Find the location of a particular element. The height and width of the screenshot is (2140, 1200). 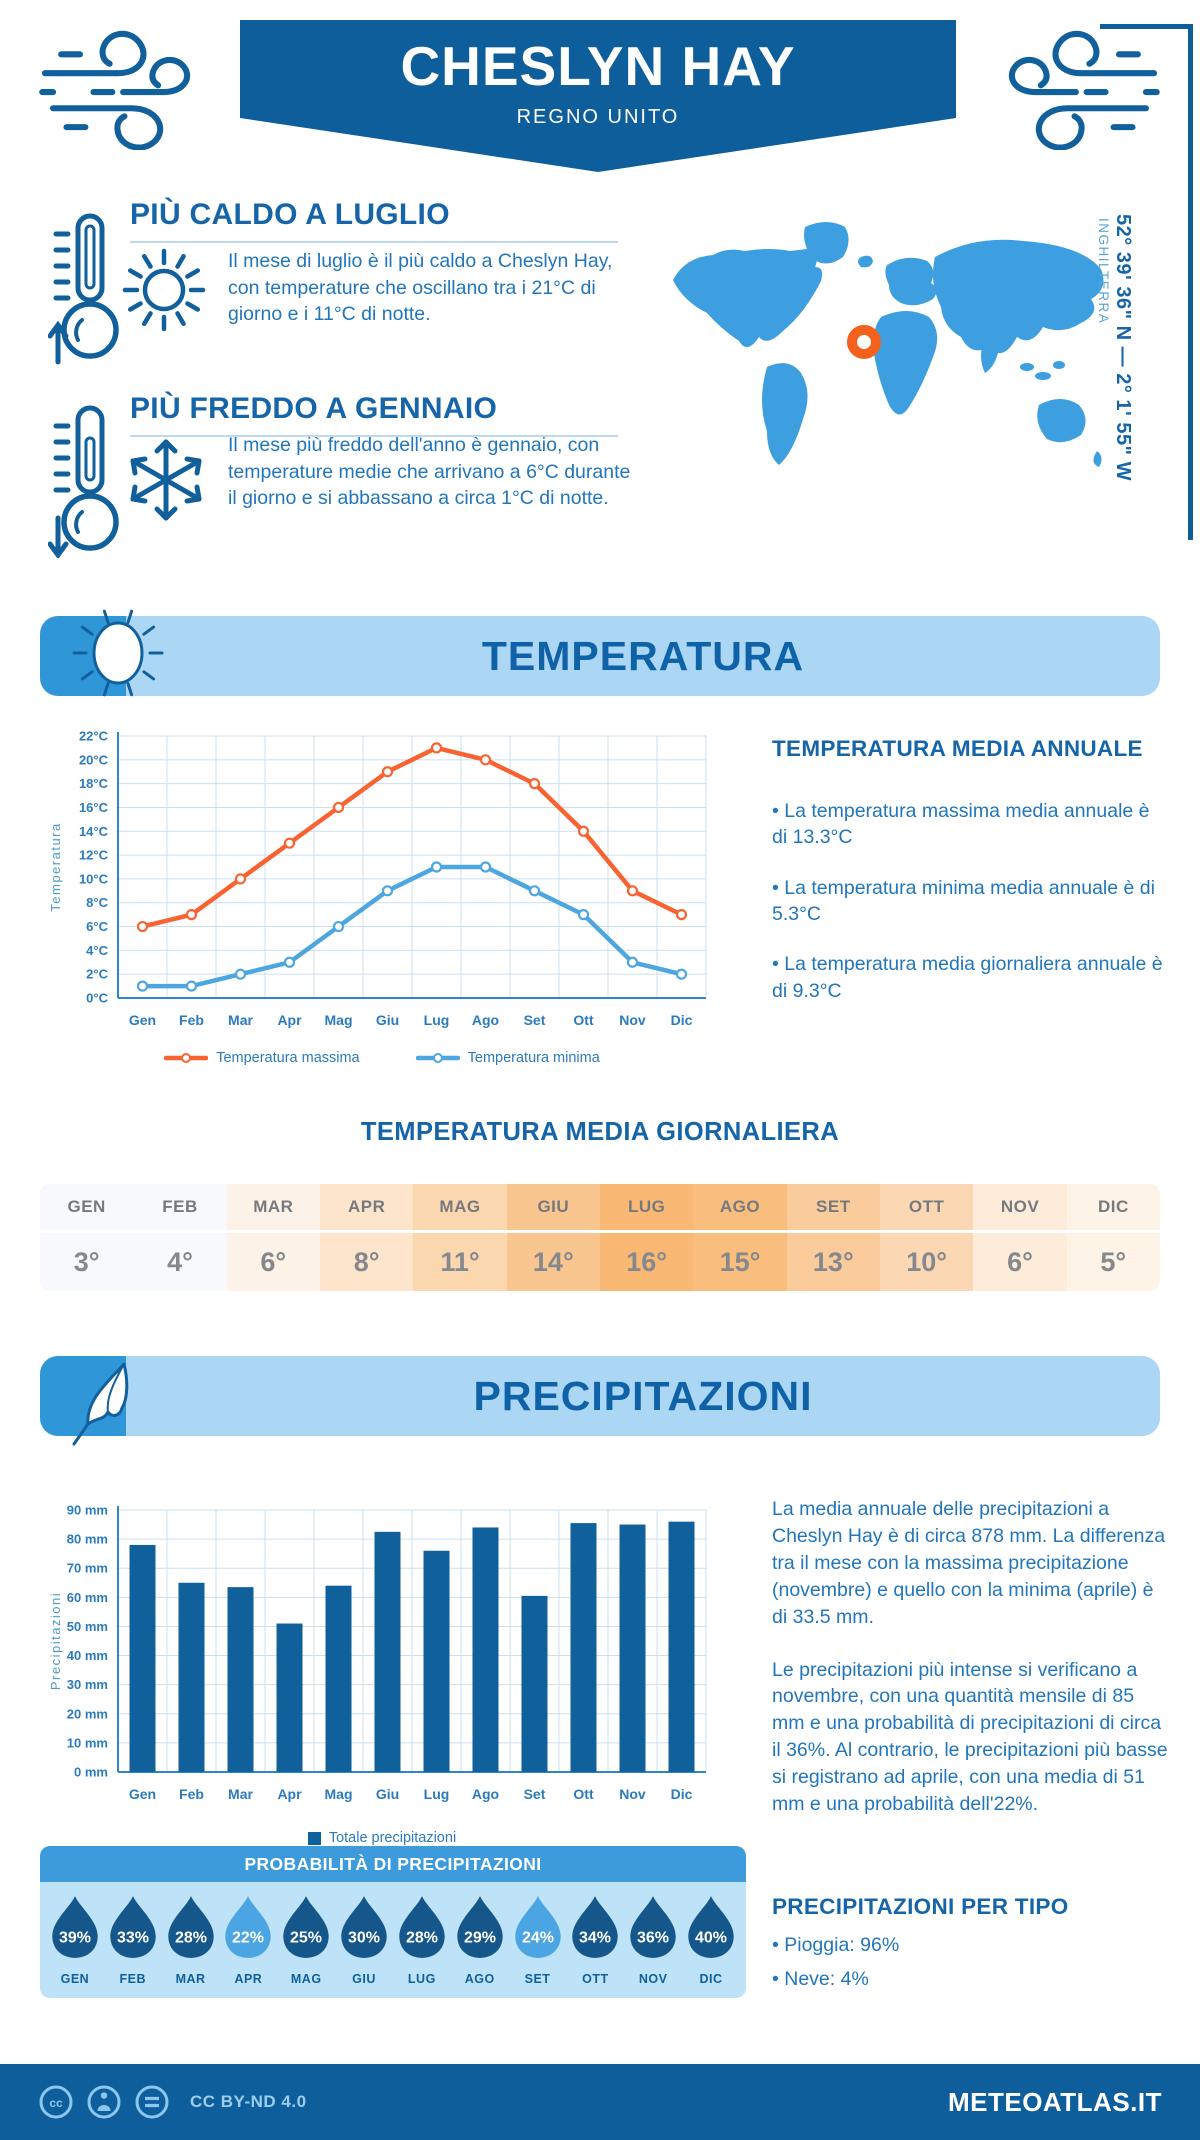

probability-drop: 33% FEB is located at coordinates (133, 1940).